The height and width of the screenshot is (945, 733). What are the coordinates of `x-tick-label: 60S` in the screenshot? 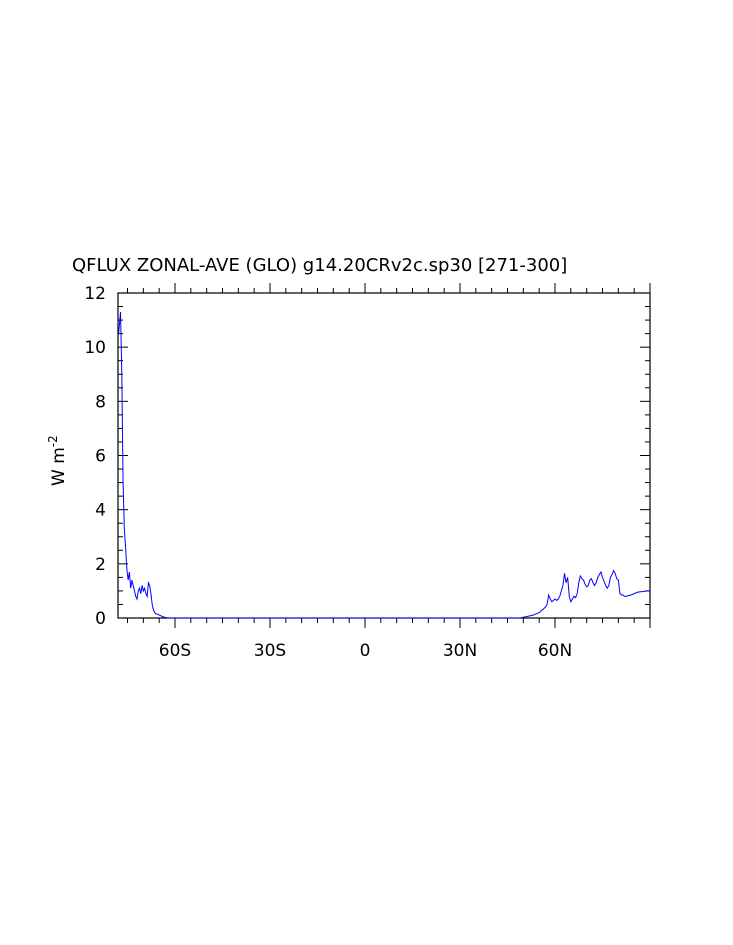 It's located at (175, 651).